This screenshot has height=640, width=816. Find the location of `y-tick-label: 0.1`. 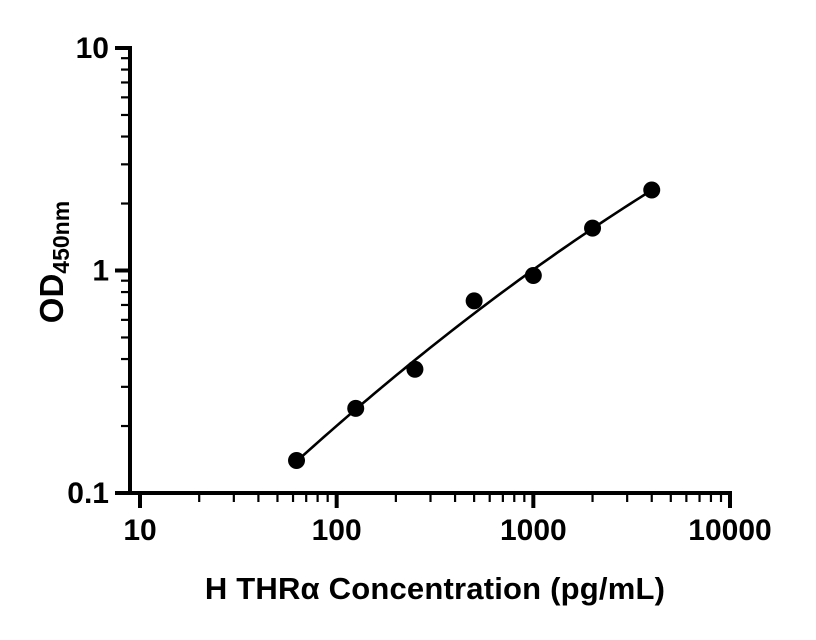

y-tick-label: 0.1 is located at coordinates (88, 493).